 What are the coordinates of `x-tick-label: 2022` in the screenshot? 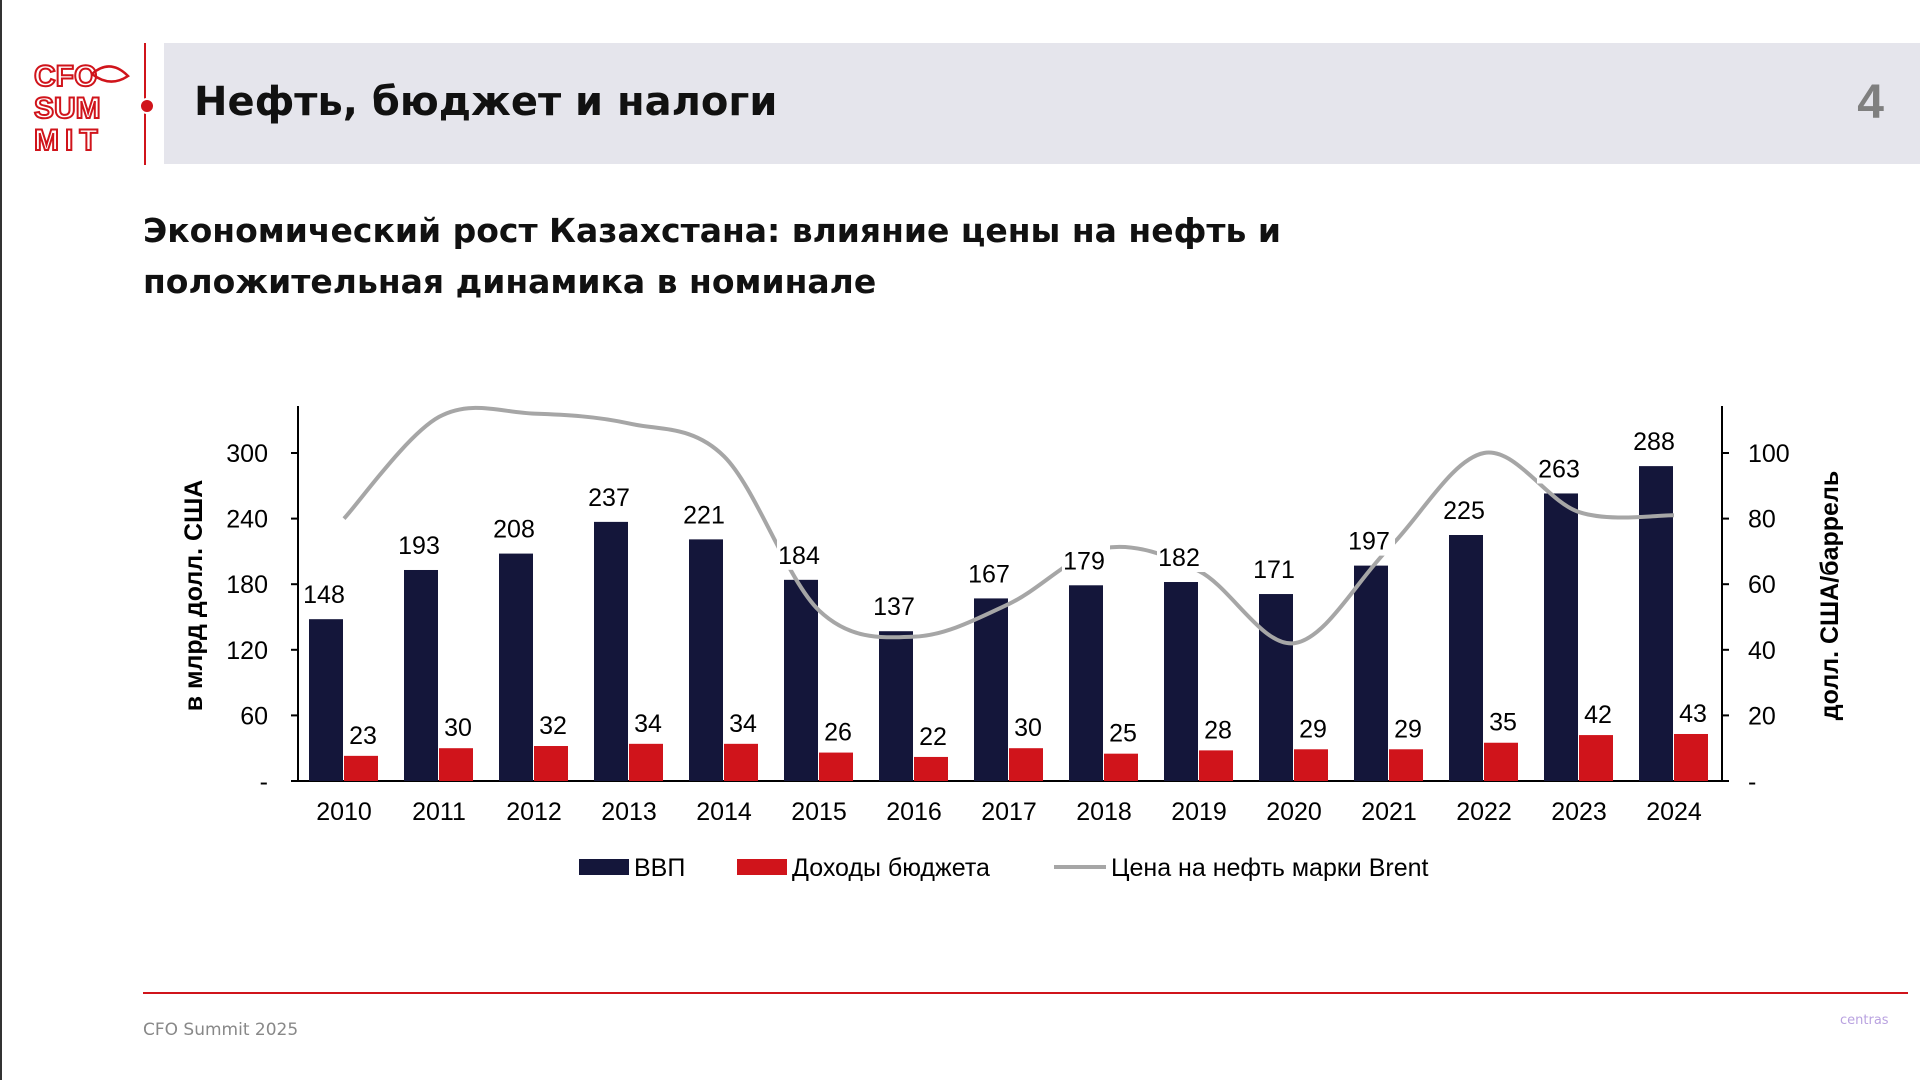 It's located at (1484, 812).